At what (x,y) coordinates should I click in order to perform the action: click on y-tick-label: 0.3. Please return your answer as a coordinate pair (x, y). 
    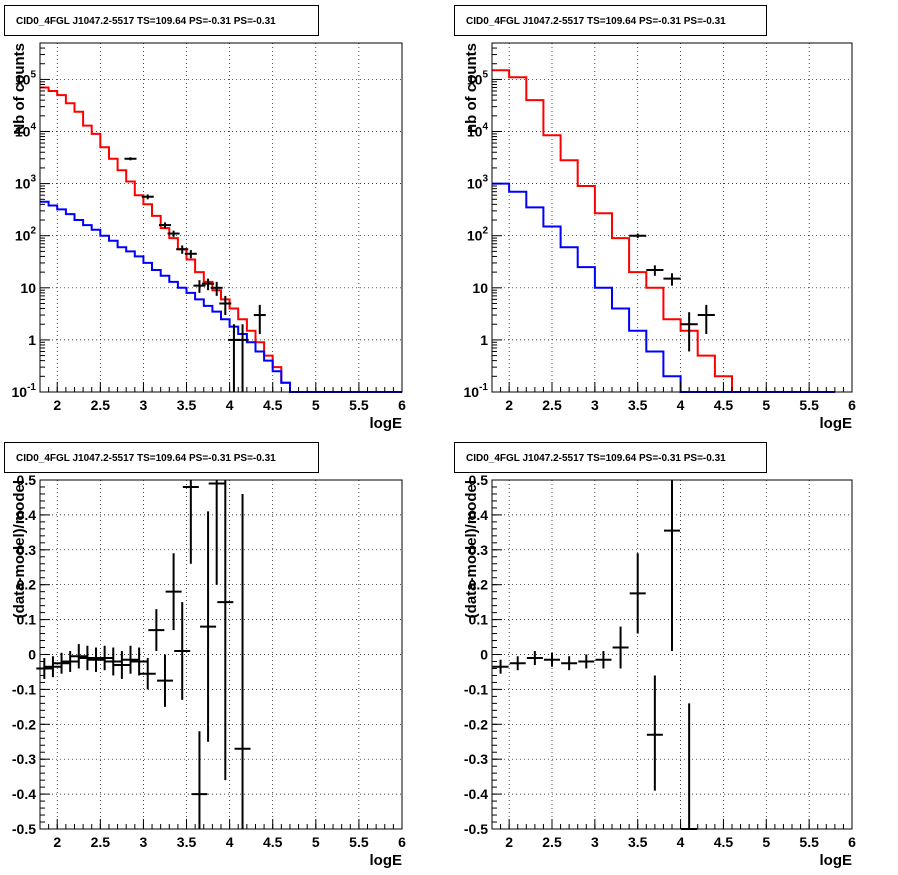
    Looking at the image, I should click on (27, 550).